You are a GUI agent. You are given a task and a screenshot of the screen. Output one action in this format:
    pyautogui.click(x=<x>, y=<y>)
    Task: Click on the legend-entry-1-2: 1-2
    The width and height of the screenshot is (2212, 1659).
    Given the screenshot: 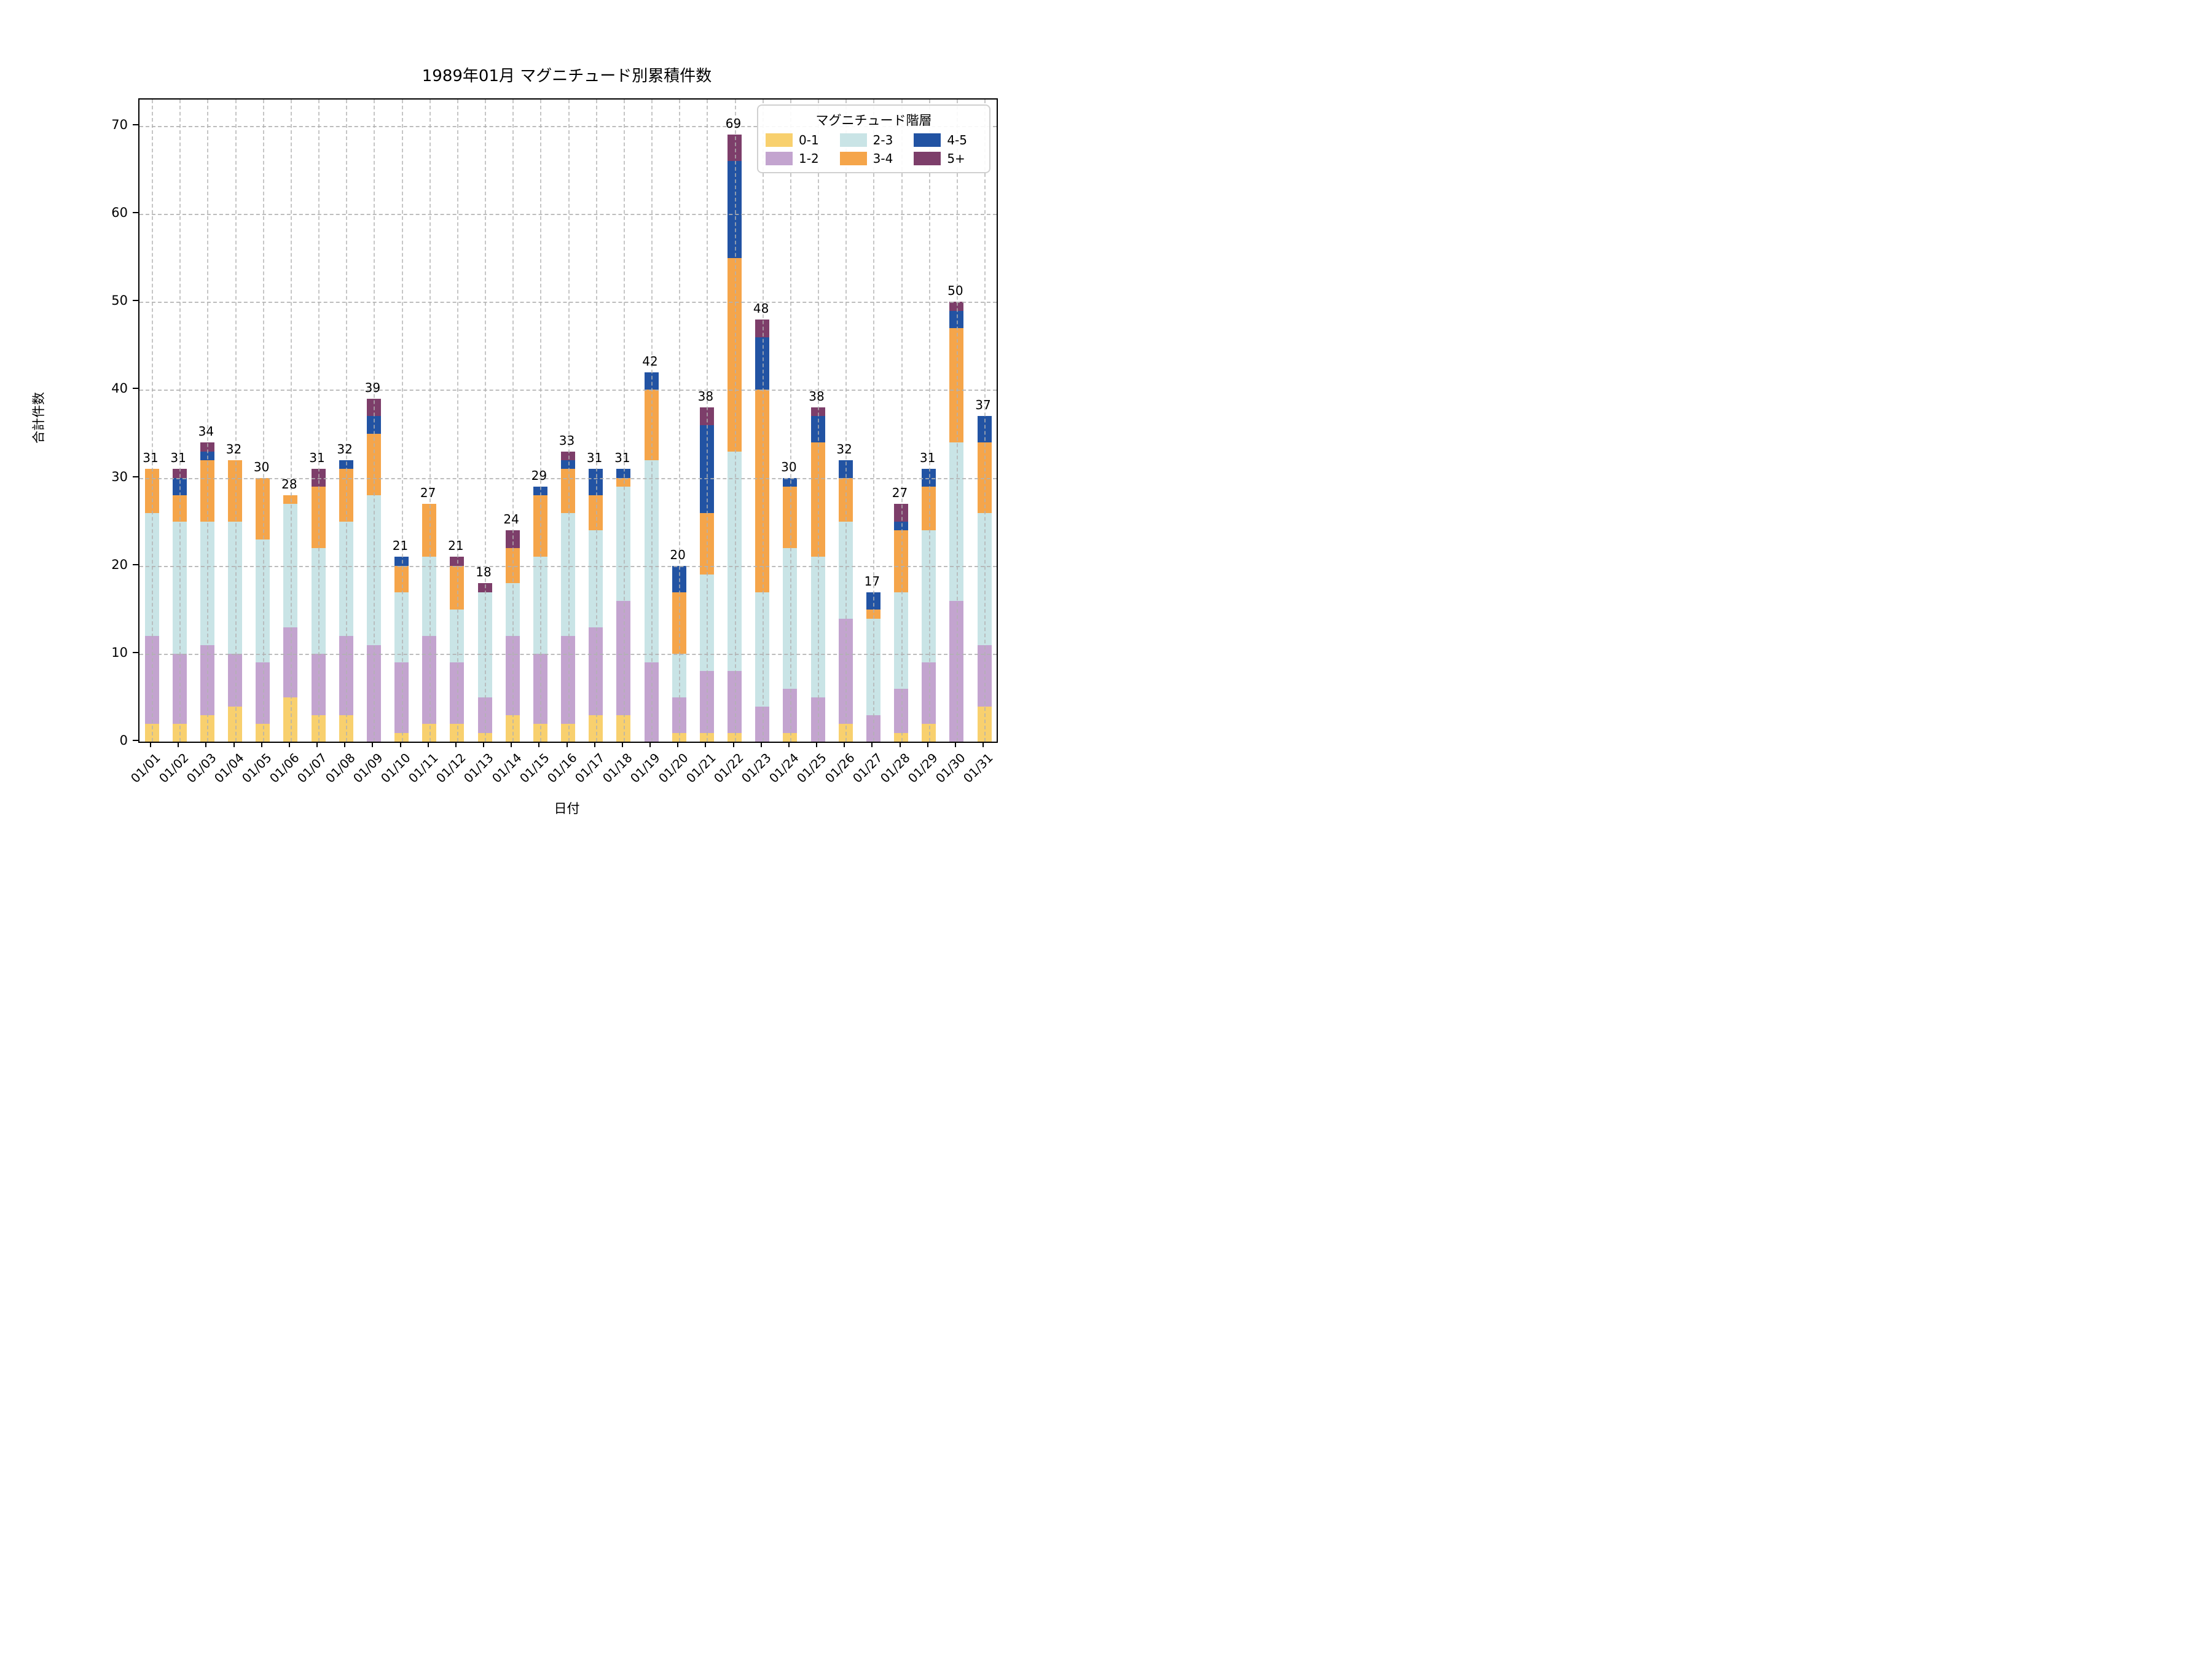 What is the action you would take?
    pyautogui.click(x=800, y=158)
    